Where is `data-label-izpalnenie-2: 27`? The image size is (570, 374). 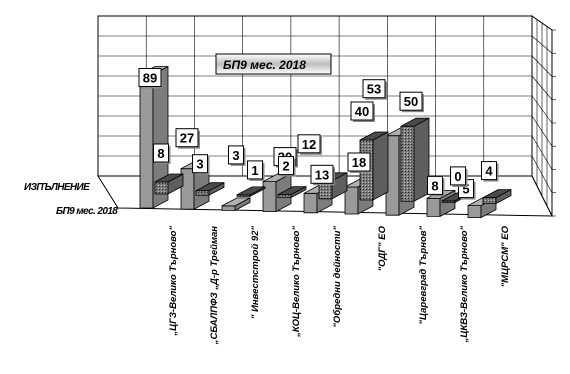 data-label-izpalnenie-2: 27 is located at coordinates (187, 138).